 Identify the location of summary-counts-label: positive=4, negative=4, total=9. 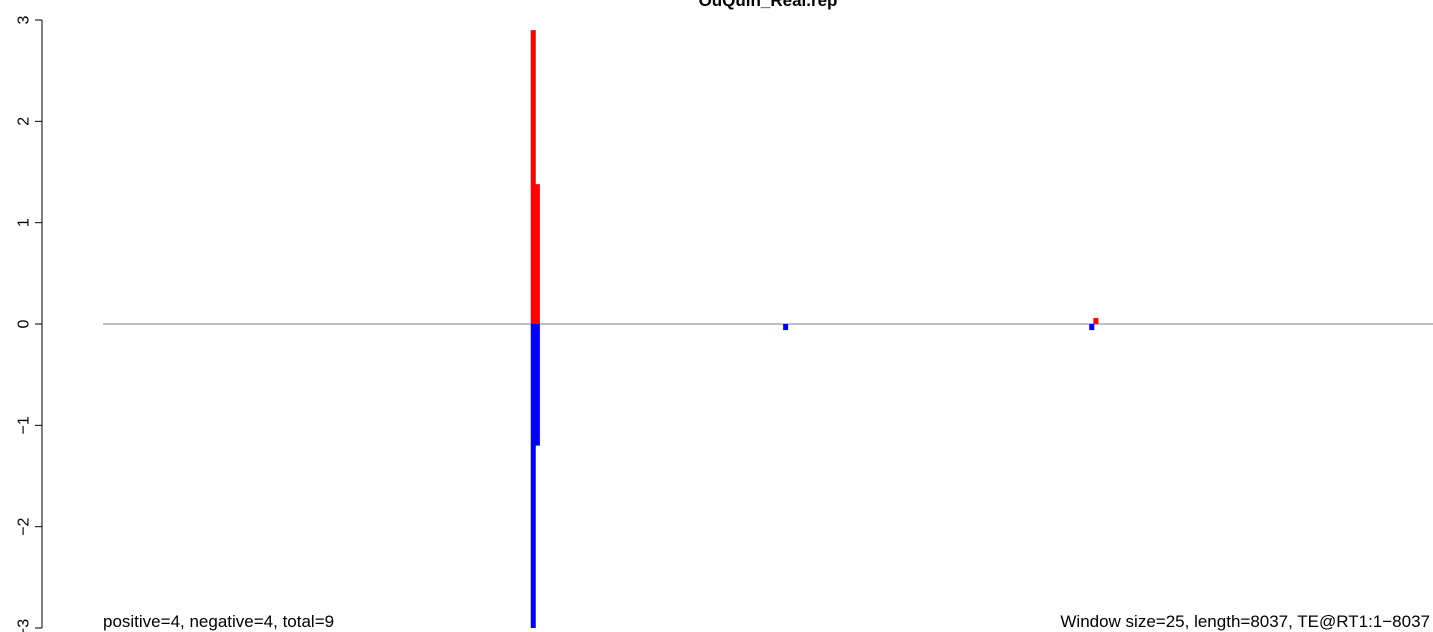
(218, 621).